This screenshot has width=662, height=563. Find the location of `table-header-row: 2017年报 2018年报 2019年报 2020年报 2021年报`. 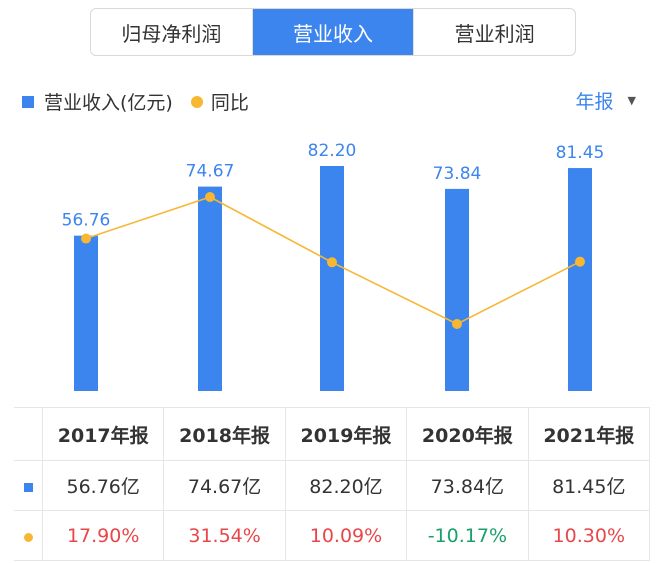

table-header-row: 2017年报 2018年报 2019年报 2020年报 2021年报 is located at coordinates (332, 434).